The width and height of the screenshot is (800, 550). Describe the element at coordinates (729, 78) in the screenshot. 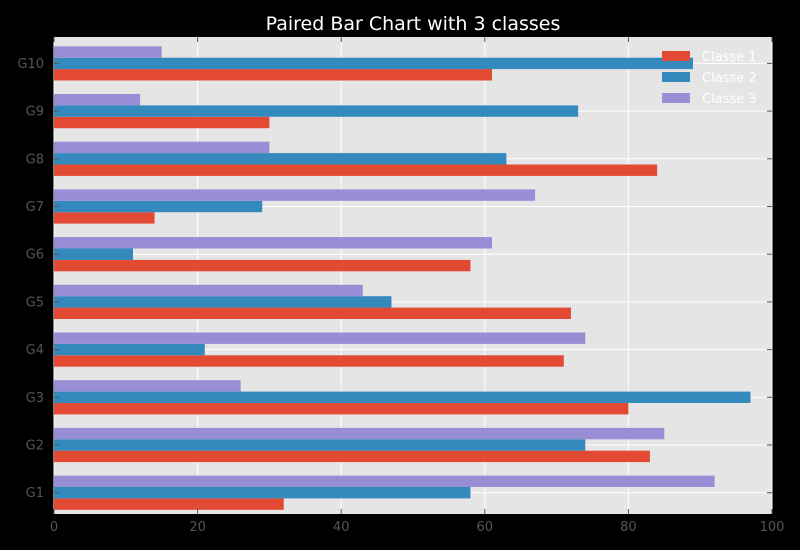

I see `legend-label: Classe 2` at that location.